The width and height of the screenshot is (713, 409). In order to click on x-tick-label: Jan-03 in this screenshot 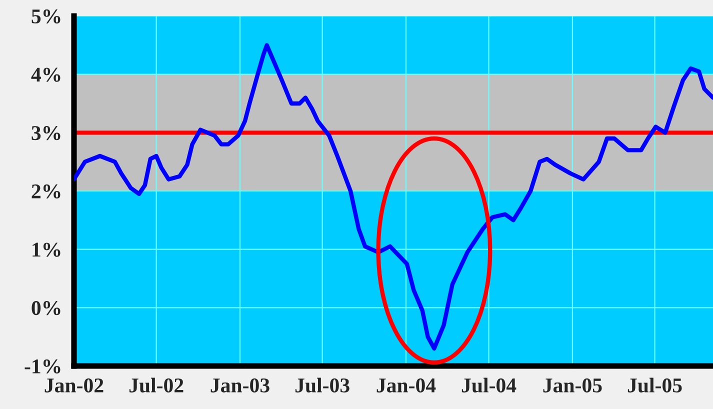, I will do `click(240, 385)`.